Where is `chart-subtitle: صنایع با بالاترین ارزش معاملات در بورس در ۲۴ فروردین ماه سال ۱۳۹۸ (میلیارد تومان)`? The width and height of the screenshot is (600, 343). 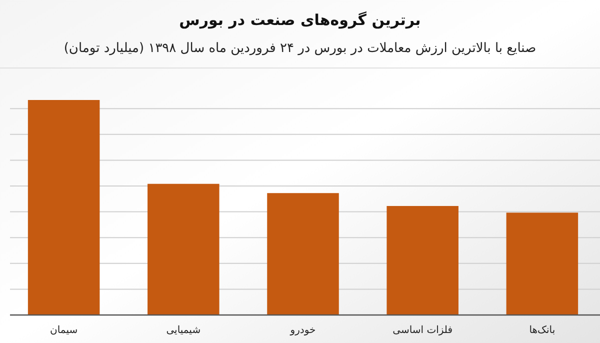 chart-subtitle: صنایع با بالاترین ارزش معاملات در بورس در ۲۴ فروردین ماه سال ۱۳۹۸ (میلیارد تومان) is located at coordinates (300, 48).